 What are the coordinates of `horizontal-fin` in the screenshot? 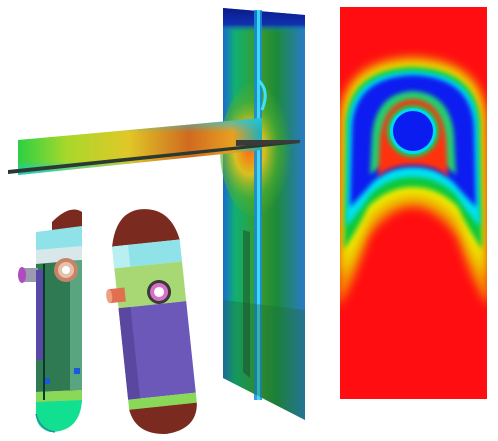 It's located at (154, 157).